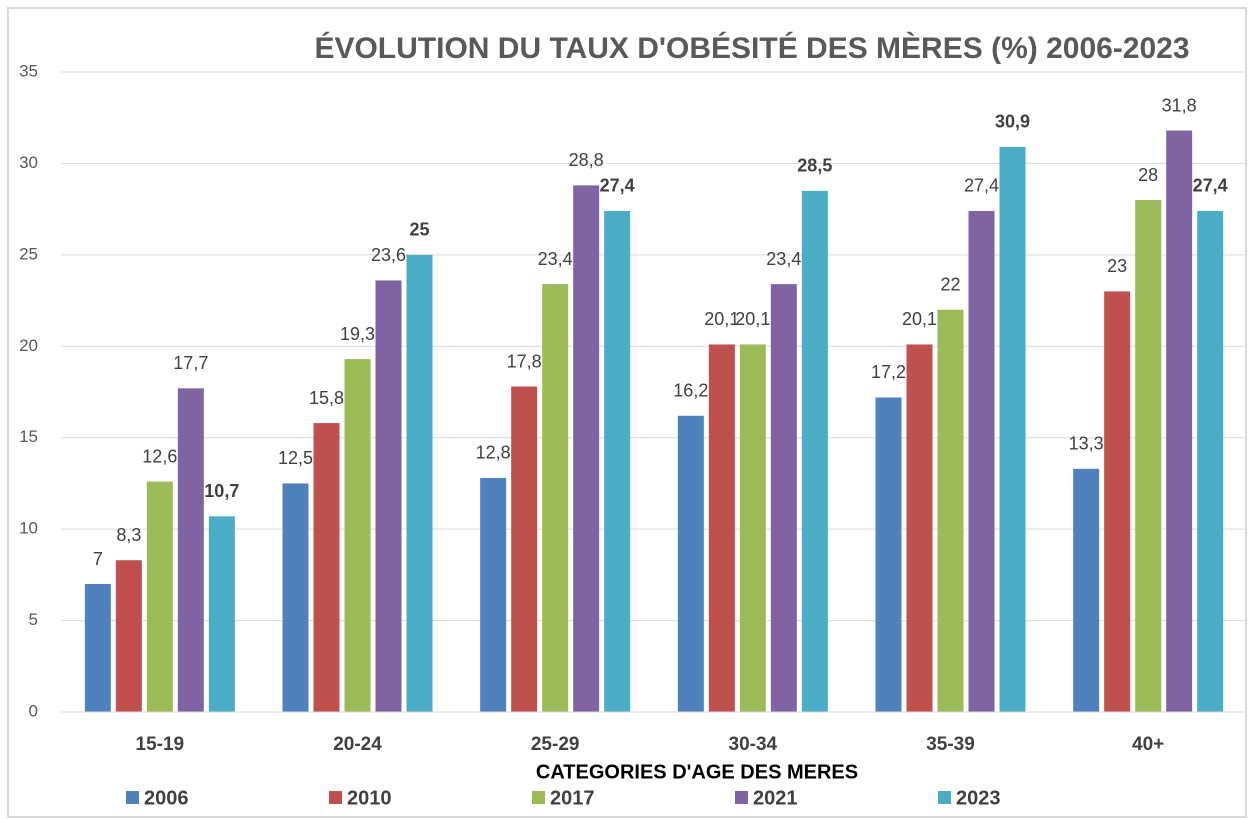 The width and height of the screenshot is (1248, 819). Describe the element at coordinates (295, 458) in the screenshot. I see `data-label: 12,5` at that location.